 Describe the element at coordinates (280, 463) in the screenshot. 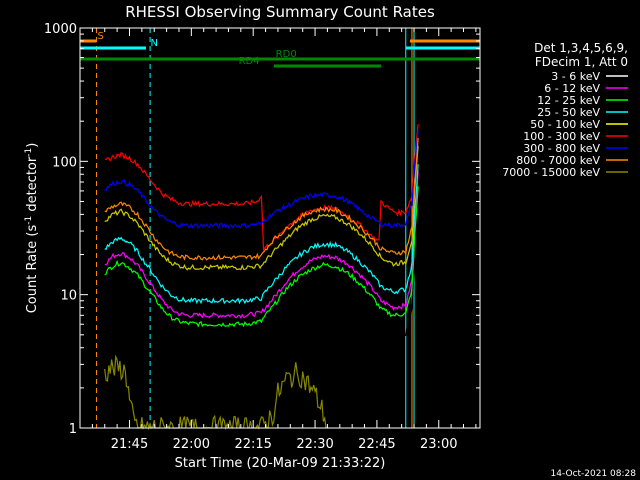

I see `x-axis-label: Start Time (20-Mar-09 21:33:22)` at that location.